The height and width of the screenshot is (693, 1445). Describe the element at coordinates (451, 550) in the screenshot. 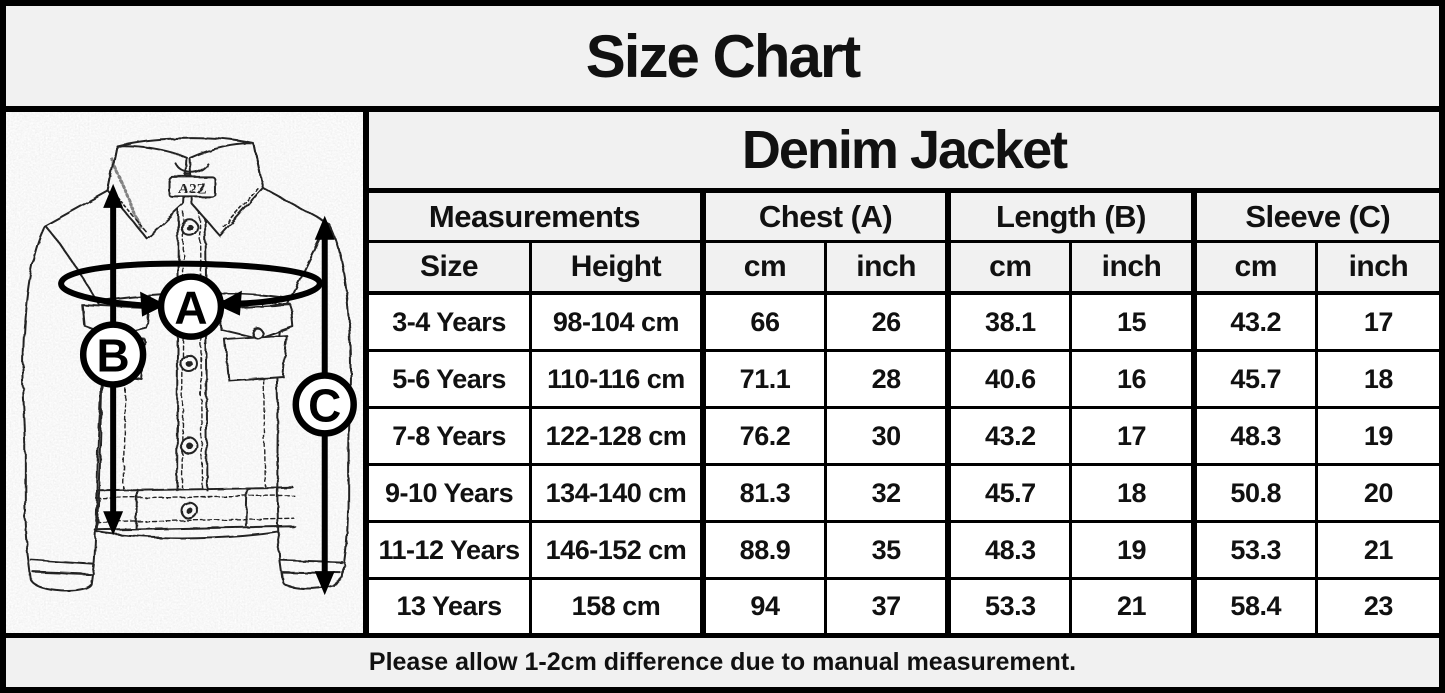

I see `table-cell: 11-12 Years` at that location.